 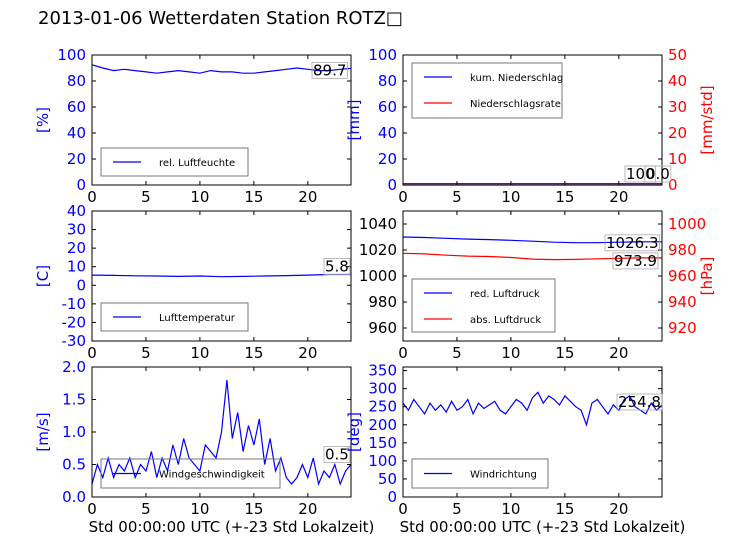 I want to click on panel-5-ytick-label-0: 0.0, so click(x=74, y=497).